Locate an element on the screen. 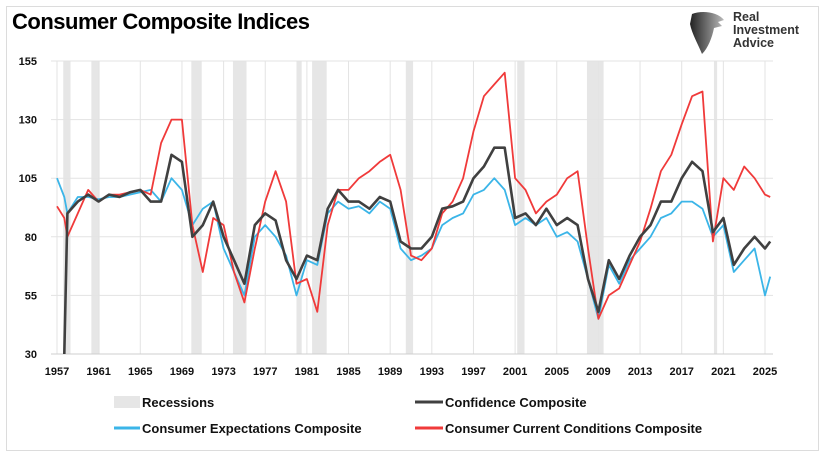 The width and height of the screenshot is (825, 457). eagle-logo-icon is located at coordinates (707, 33).